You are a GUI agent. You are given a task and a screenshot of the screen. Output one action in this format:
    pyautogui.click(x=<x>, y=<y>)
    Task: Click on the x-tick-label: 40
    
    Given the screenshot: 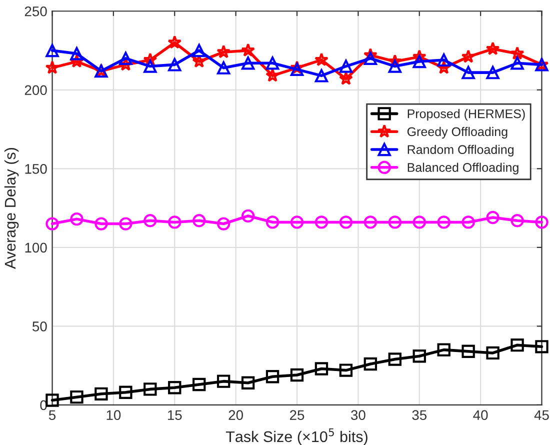 What is the action you would take?
    pyautogui.click(x=480, y=415)
    